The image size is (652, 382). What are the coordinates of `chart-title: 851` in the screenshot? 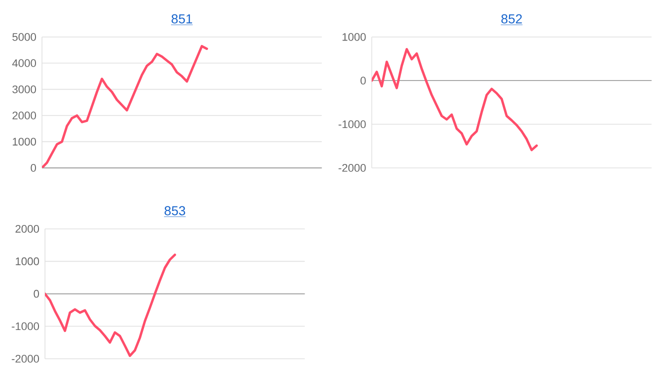 It's located at (182, 19).